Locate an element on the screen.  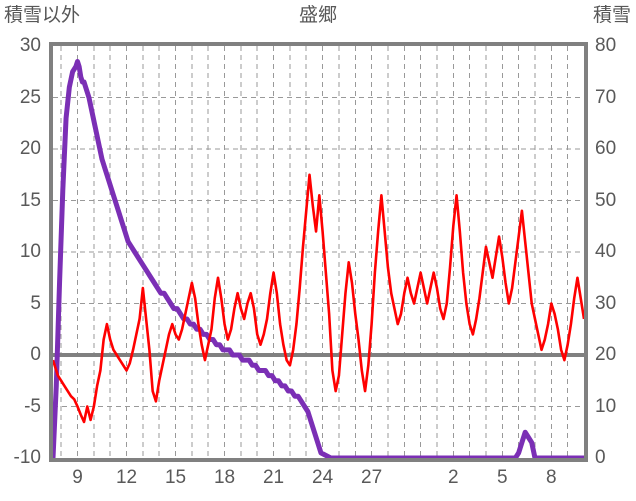
y-right-tick-label: 60 is located at coordinates (606, 148).